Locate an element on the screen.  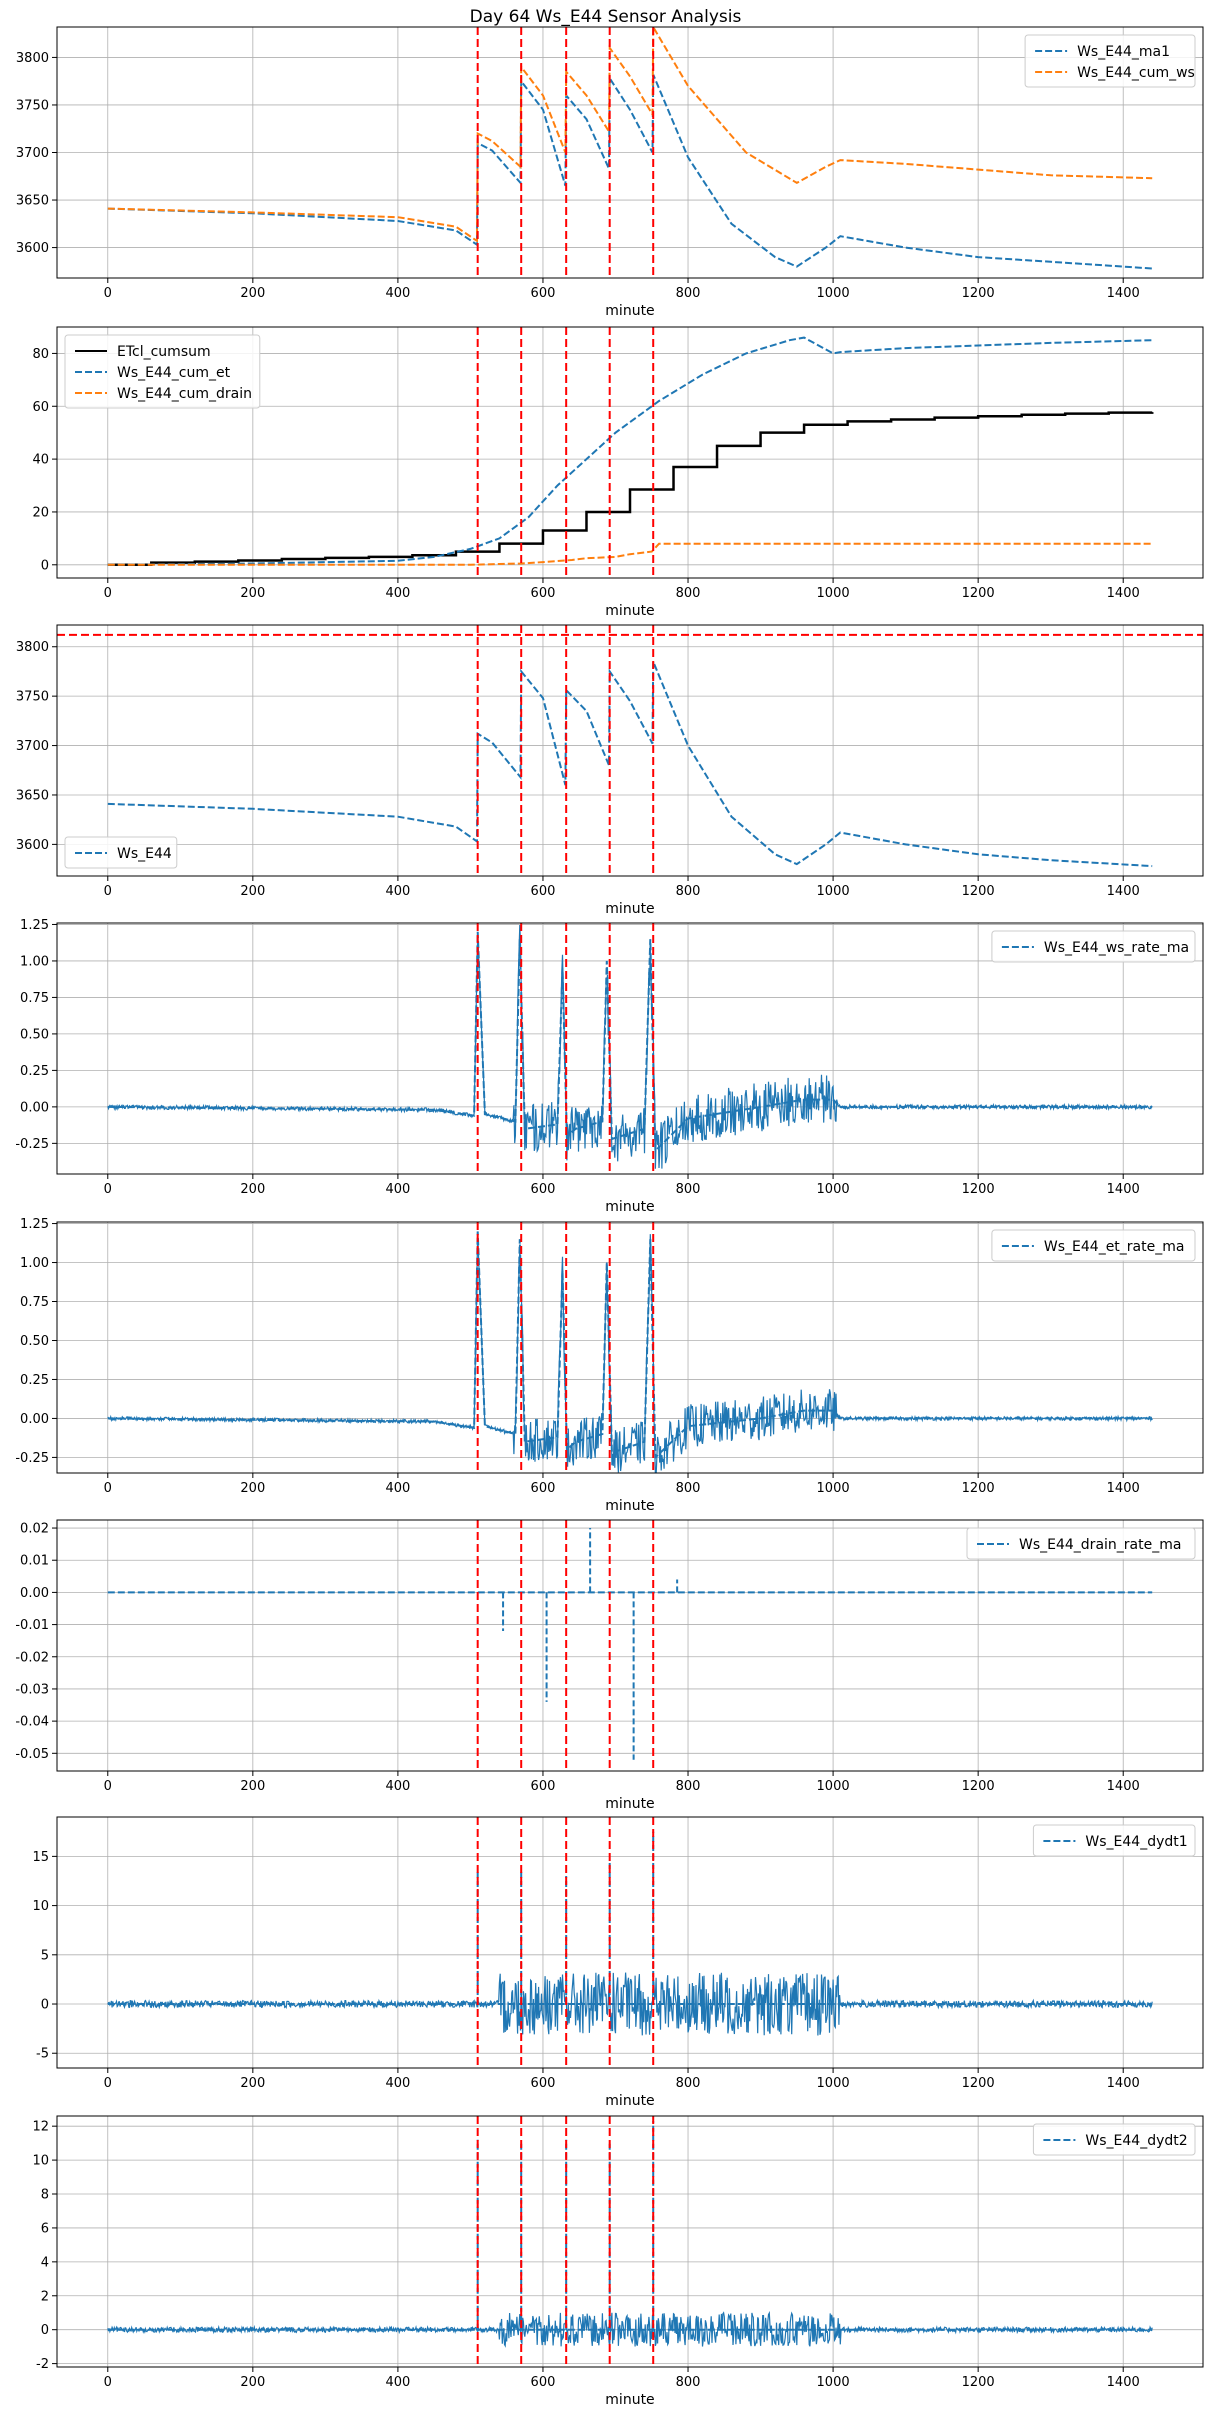
legend: Ws_E44_dydt1 is located at coordinates (1114, 1840).